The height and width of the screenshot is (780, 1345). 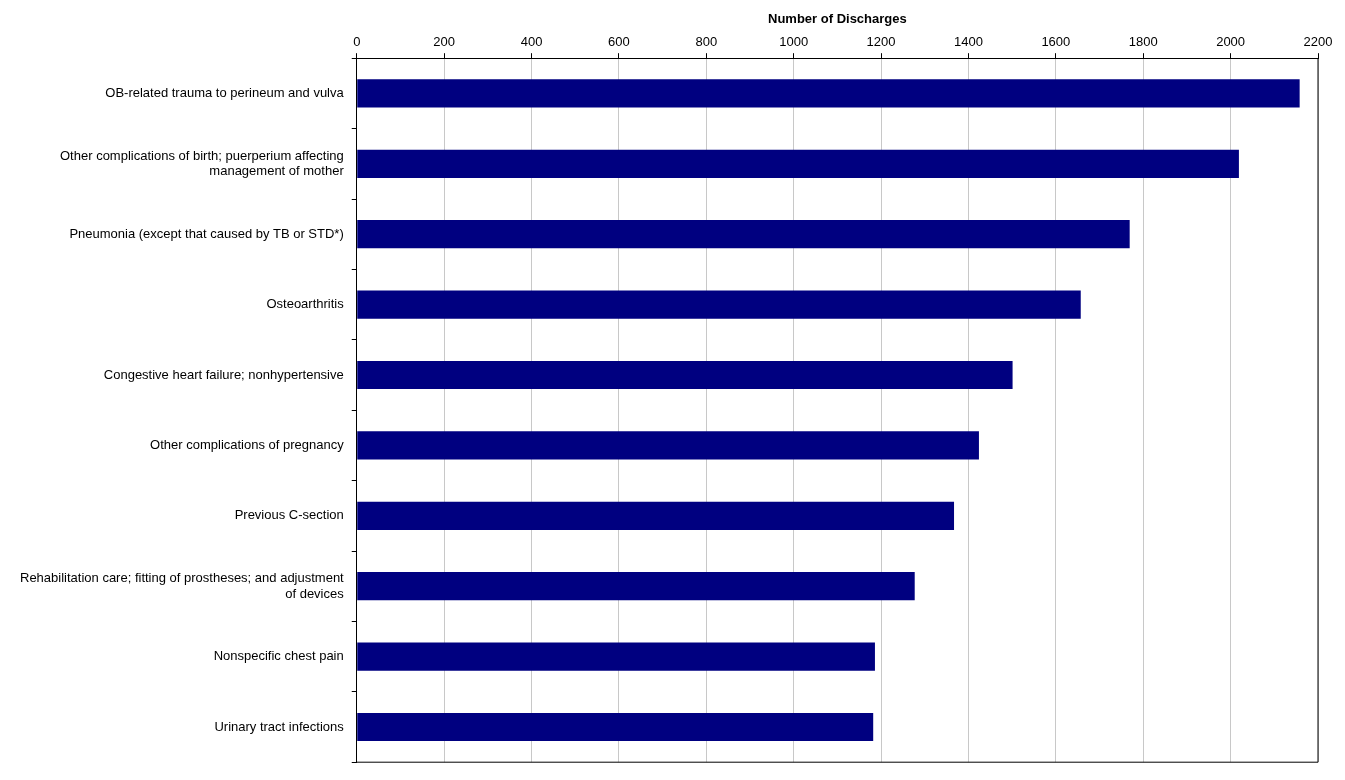 What do you see at coordinates (837, 19) in the screenshot?
I see `x-axis-title: Number of Discharges` at bounding box center [837, 19].